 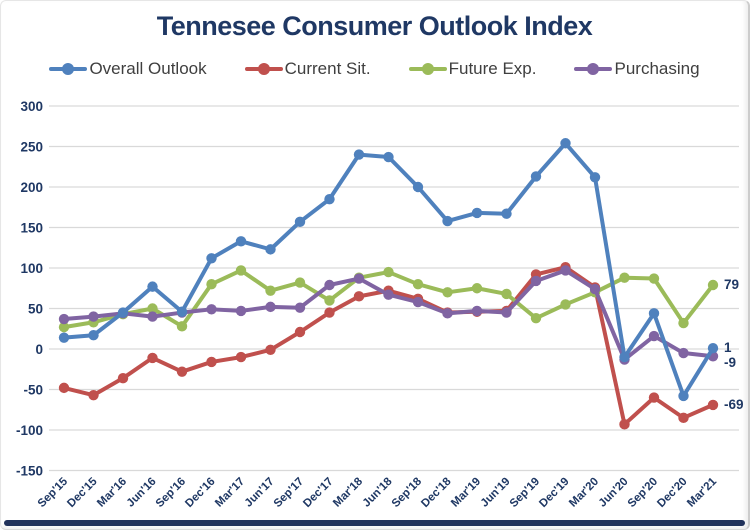 What do you see at coordinates (31, 228) in the screenshot?
I see `y-axis-tick-label: 150` at bounding box center [31, 228].